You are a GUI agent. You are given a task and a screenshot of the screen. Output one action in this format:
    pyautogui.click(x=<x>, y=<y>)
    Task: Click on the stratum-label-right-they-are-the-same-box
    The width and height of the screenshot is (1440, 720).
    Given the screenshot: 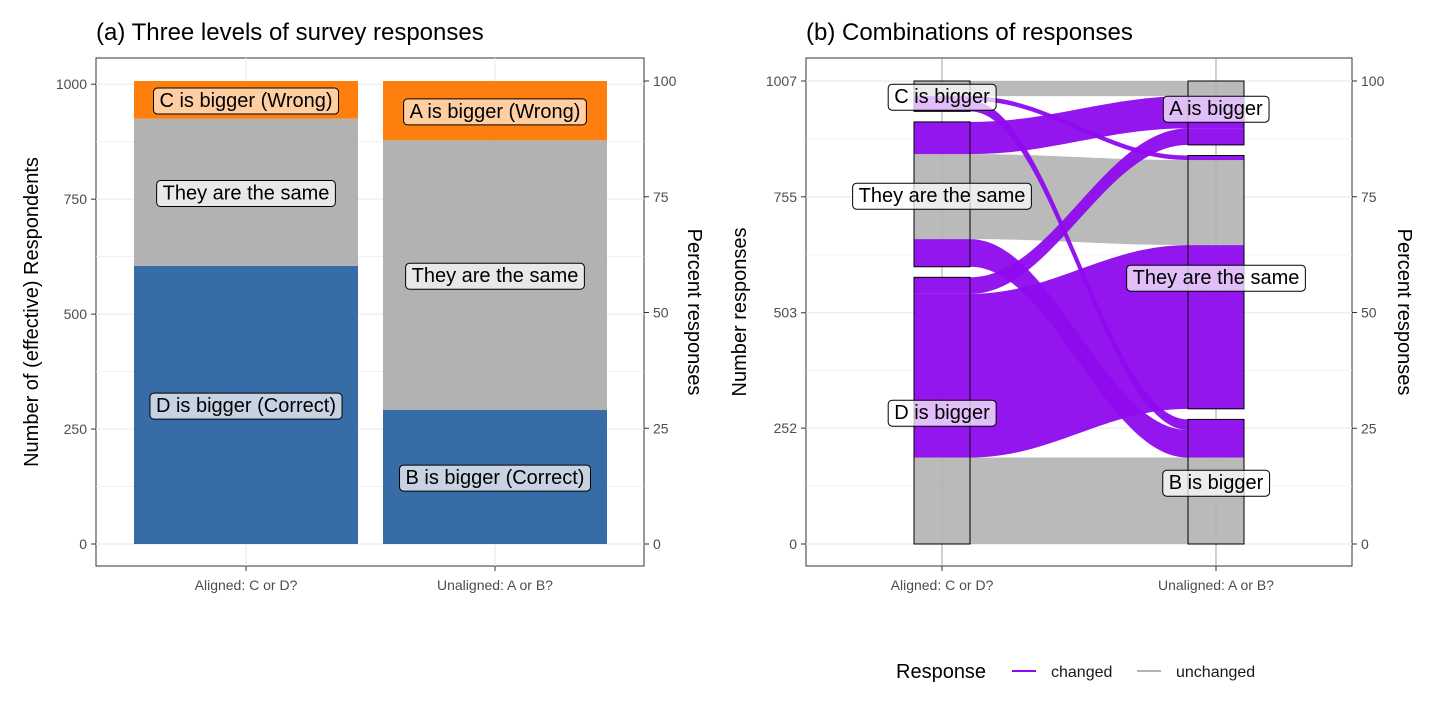 What is the action you would take?
    pyautogui.click(x=1216, y=278)
    